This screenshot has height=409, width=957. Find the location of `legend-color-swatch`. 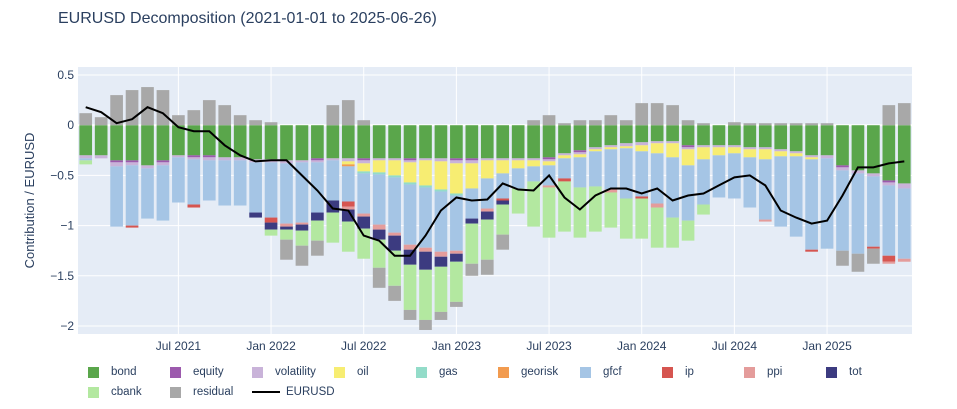

legend-color-swatch is located at coordinates (339, 372).